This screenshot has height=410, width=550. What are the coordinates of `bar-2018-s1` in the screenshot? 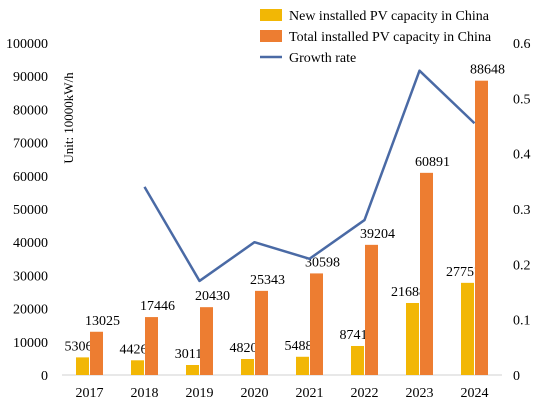 It's located at (151, 346).